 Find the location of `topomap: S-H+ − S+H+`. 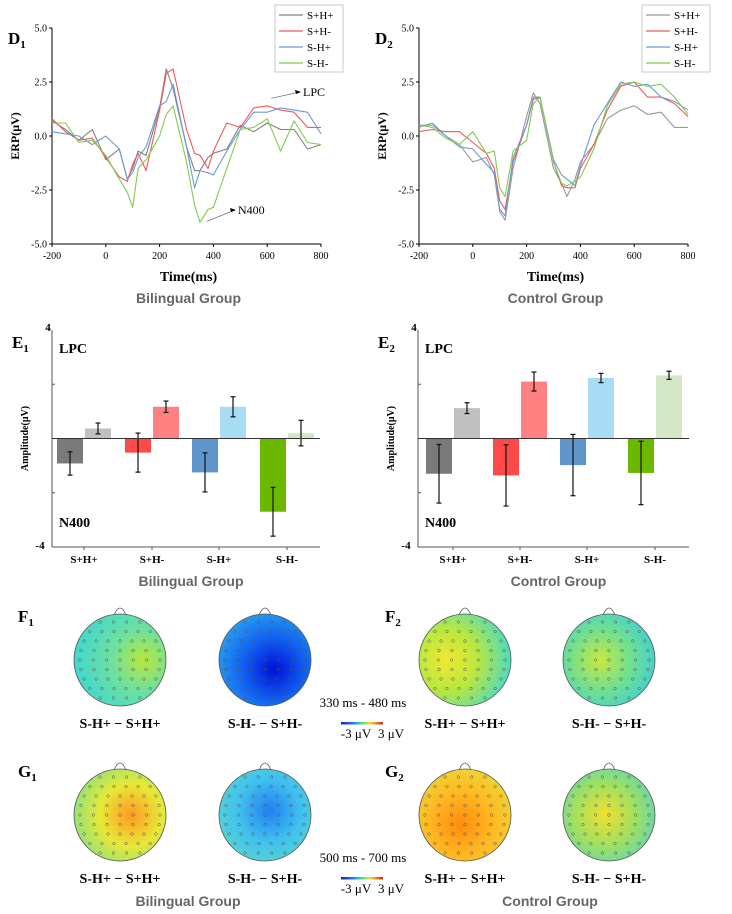

topomap: S-H+ − S+H+ is located at coordinates (465, 669).